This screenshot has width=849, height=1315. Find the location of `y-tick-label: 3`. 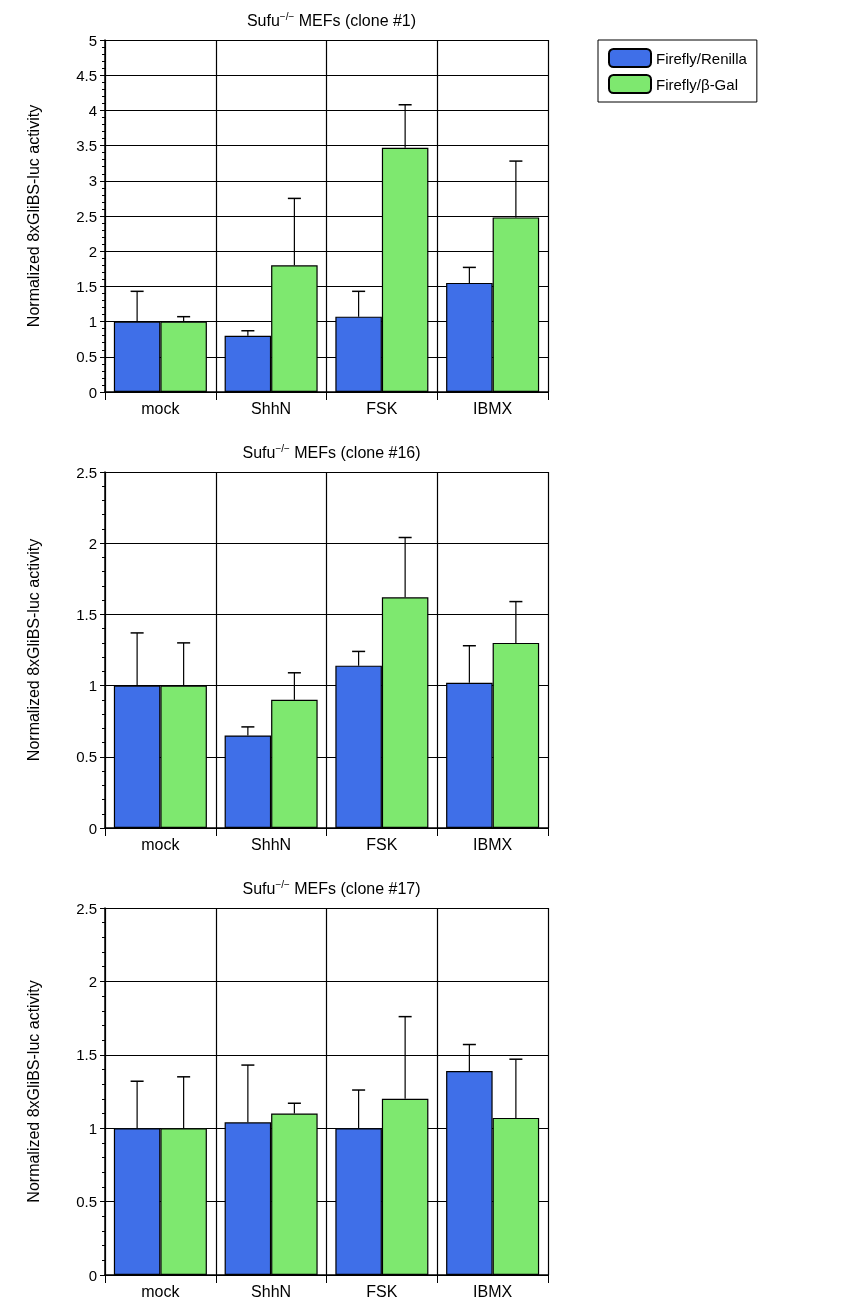

y-tick-label: 3 is located at coordinates (92, 181).